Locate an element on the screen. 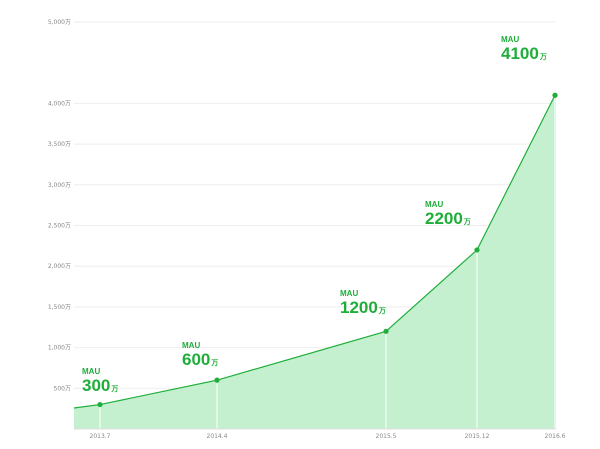 This screenshot has height=449, width=600. y-tick-label: 500万 is located at coordinates (62, 388).